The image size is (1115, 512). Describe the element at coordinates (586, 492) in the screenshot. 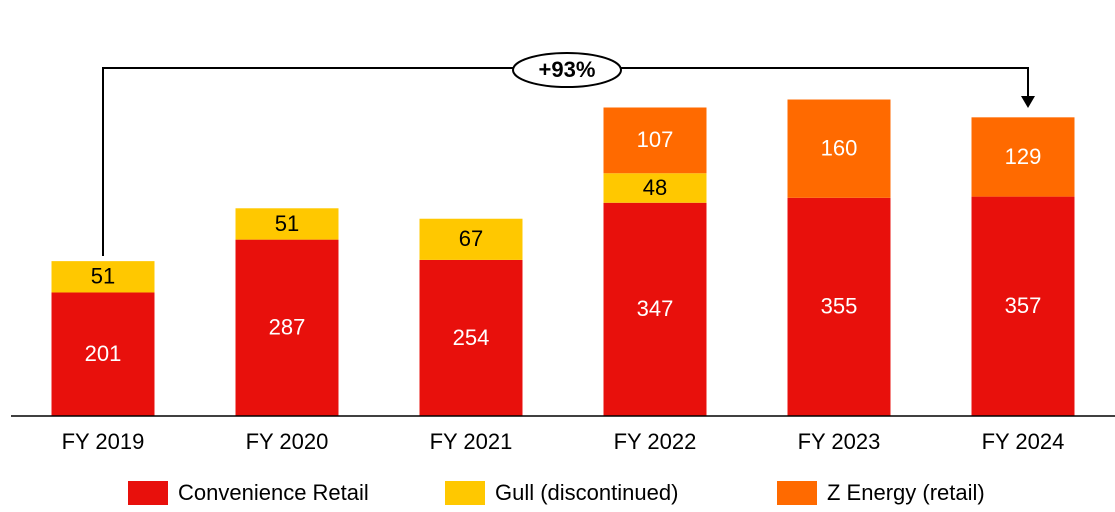

I see `legend-label: Gull (discontinued)` at that location.